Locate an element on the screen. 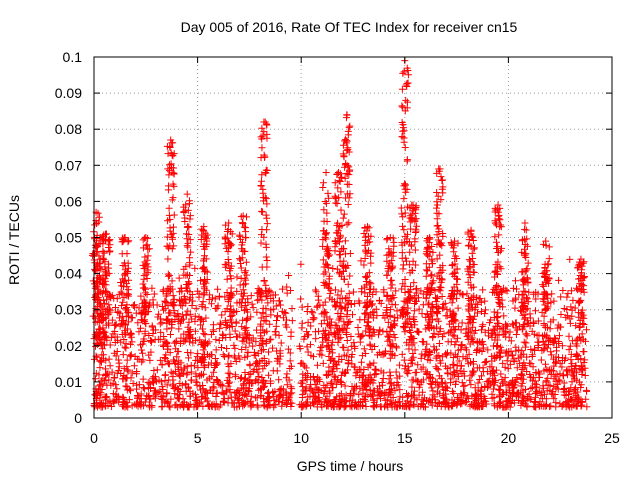  x-tick-label: 25 is located at coordinates (612, 438).